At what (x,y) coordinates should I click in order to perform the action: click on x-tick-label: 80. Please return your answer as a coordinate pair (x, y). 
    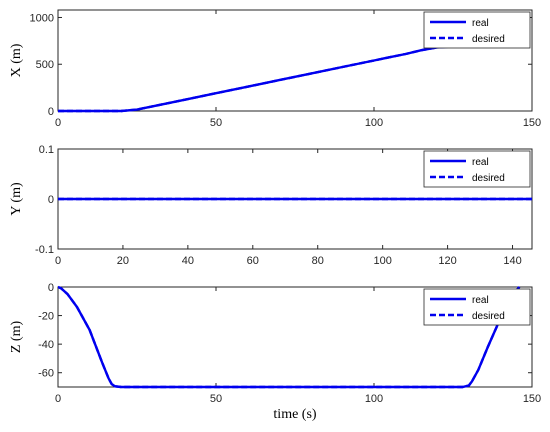
    Looking at the image, I should click on (318, 261).